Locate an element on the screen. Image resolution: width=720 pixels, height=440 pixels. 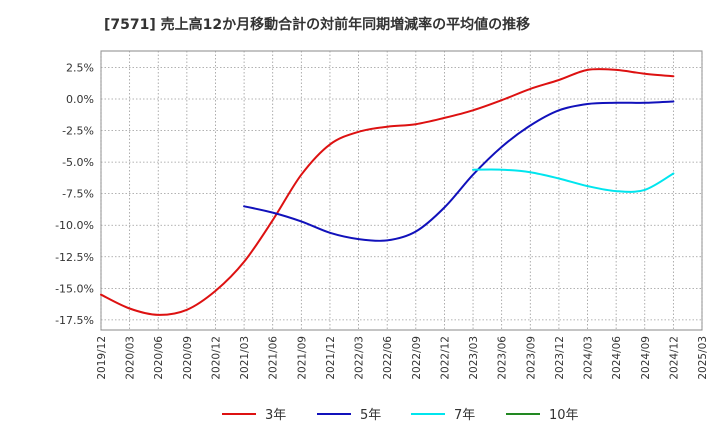
y-tick-label: -15.0% is located at coordinates (74, 288).